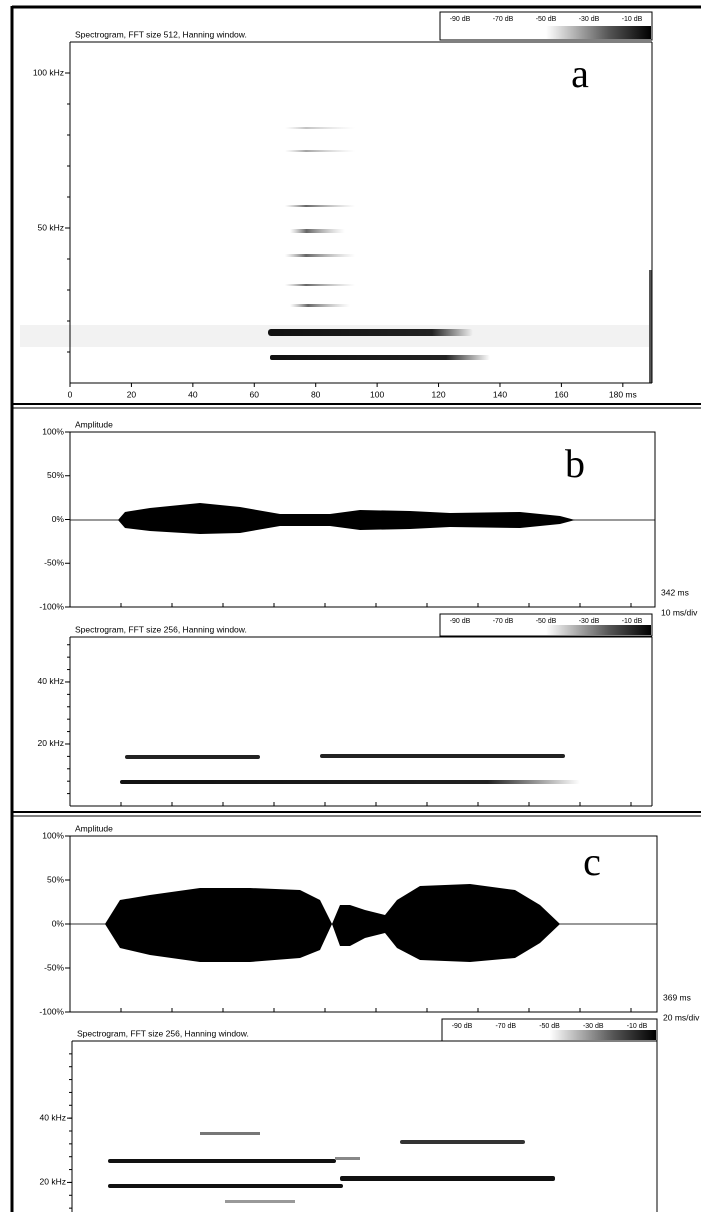 This screenshot has height=1212, width=701. What do you see at coordinates (677, 997) in the screenshot?
I see `duration: 369 ms` at bounding box center [677, 997].